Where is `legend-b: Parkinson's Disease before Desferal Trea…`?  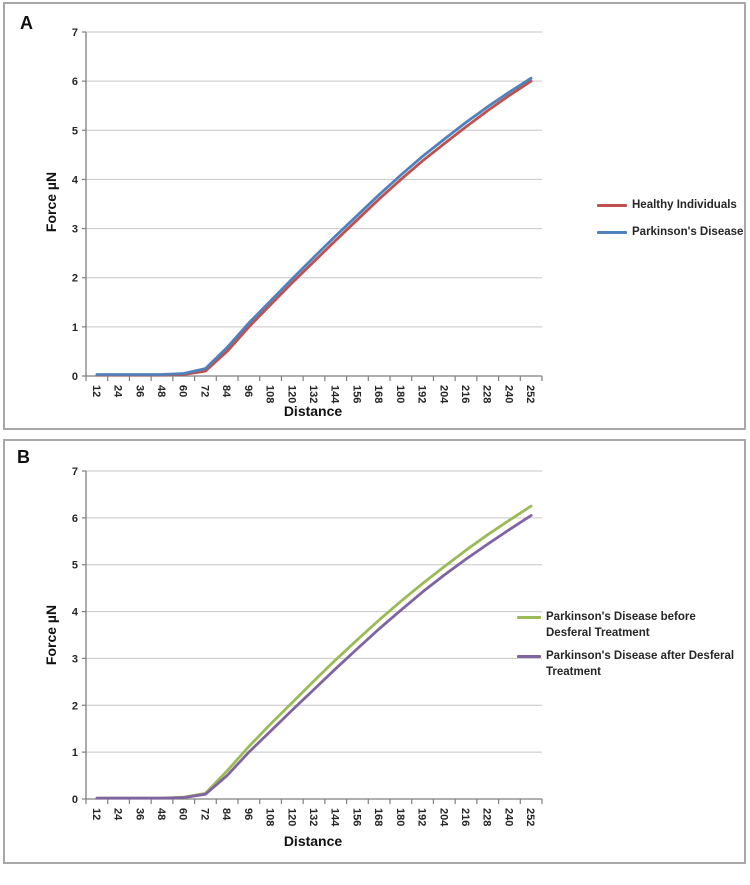
legend-b: Parkinson's Disease before Desferal Trea… is located at coordinates (630, 644).